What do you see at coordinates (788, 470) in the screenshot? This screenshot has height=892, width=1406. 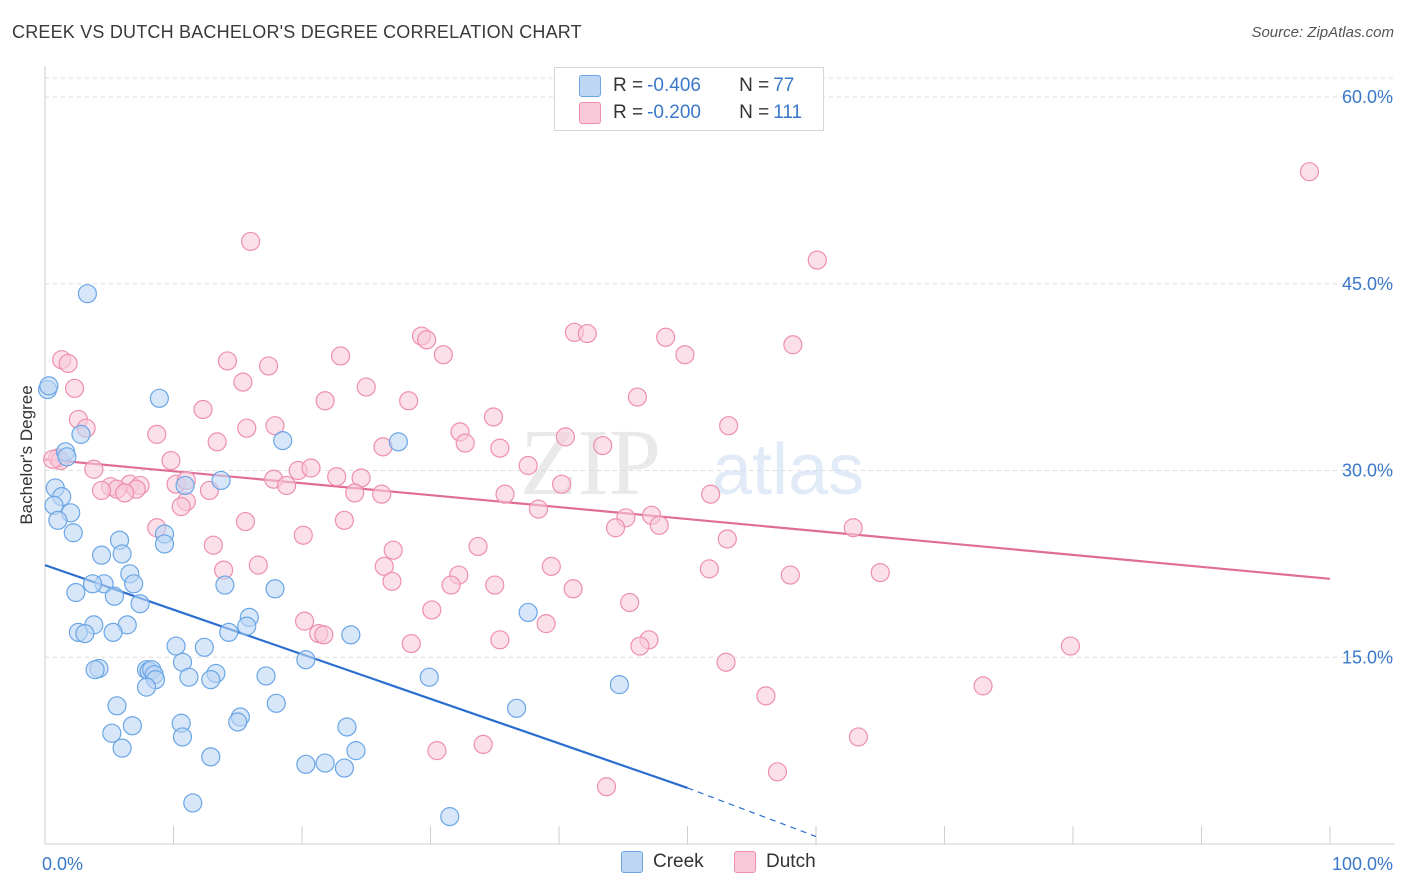 I see `watermark-atlas: atlas` at bounding box center [788, 470].